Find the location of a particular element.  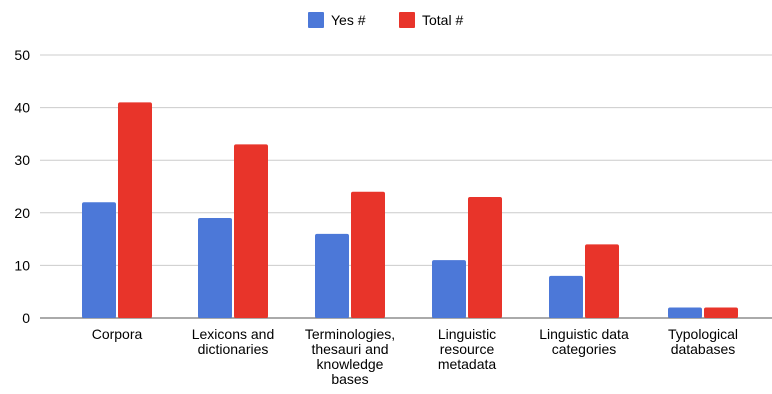

x-tick-label-line: databases is located at coordinates (703, 349).